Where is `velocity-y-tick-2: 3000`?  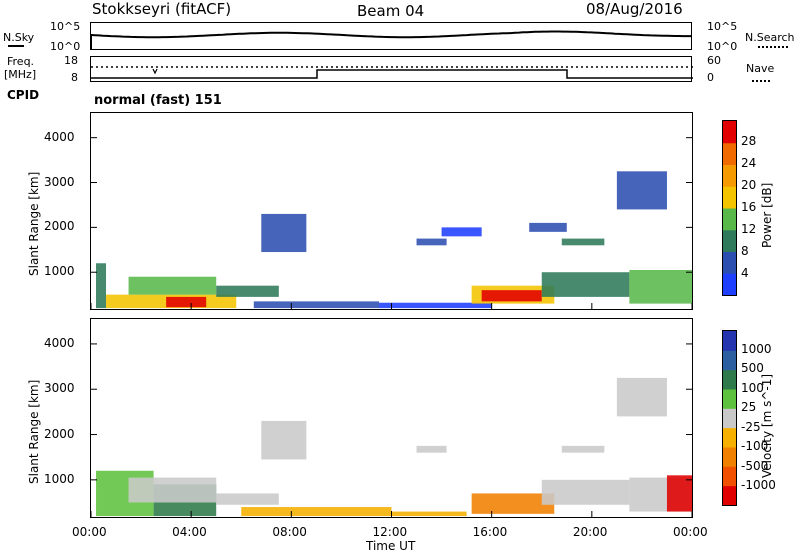
velocity-y-tick-2: 3000 is located at coordinates (59, 388).